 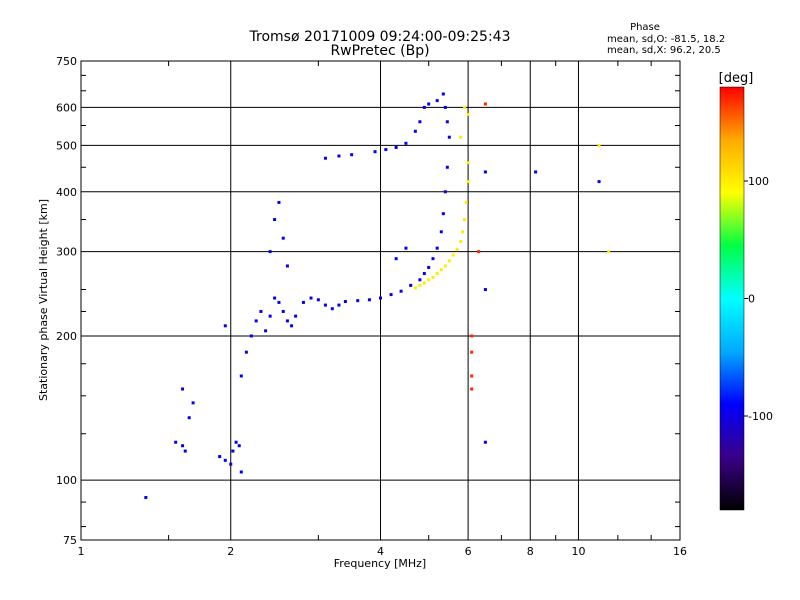 What do you see at coordinates (70, 540) in the screenshot?
I see `y-tick-label: 75` at bounding box center [70, 540].